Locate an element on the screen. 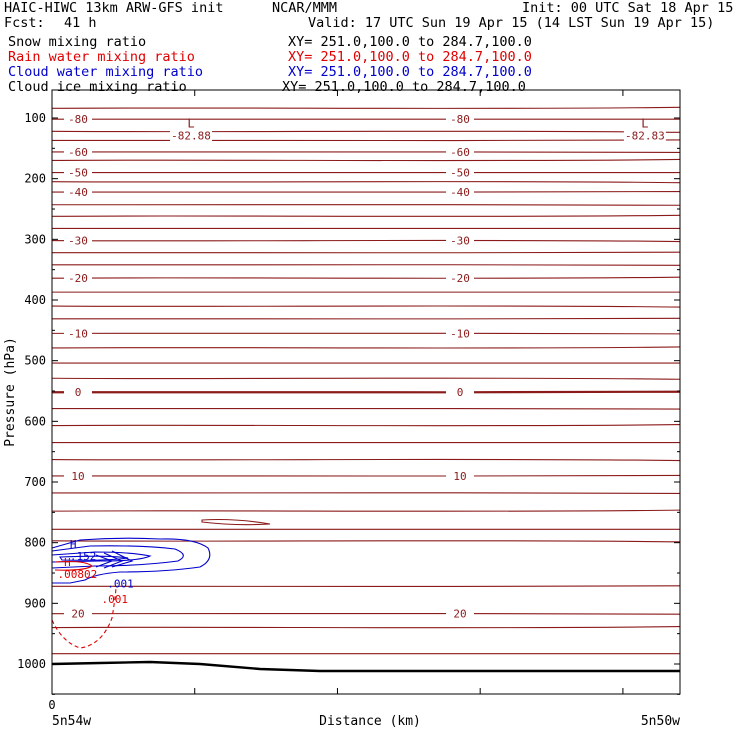 The height and width of the screenshot is (740, 740). isotherm-label: -20 is located at coordinates (460, 278).